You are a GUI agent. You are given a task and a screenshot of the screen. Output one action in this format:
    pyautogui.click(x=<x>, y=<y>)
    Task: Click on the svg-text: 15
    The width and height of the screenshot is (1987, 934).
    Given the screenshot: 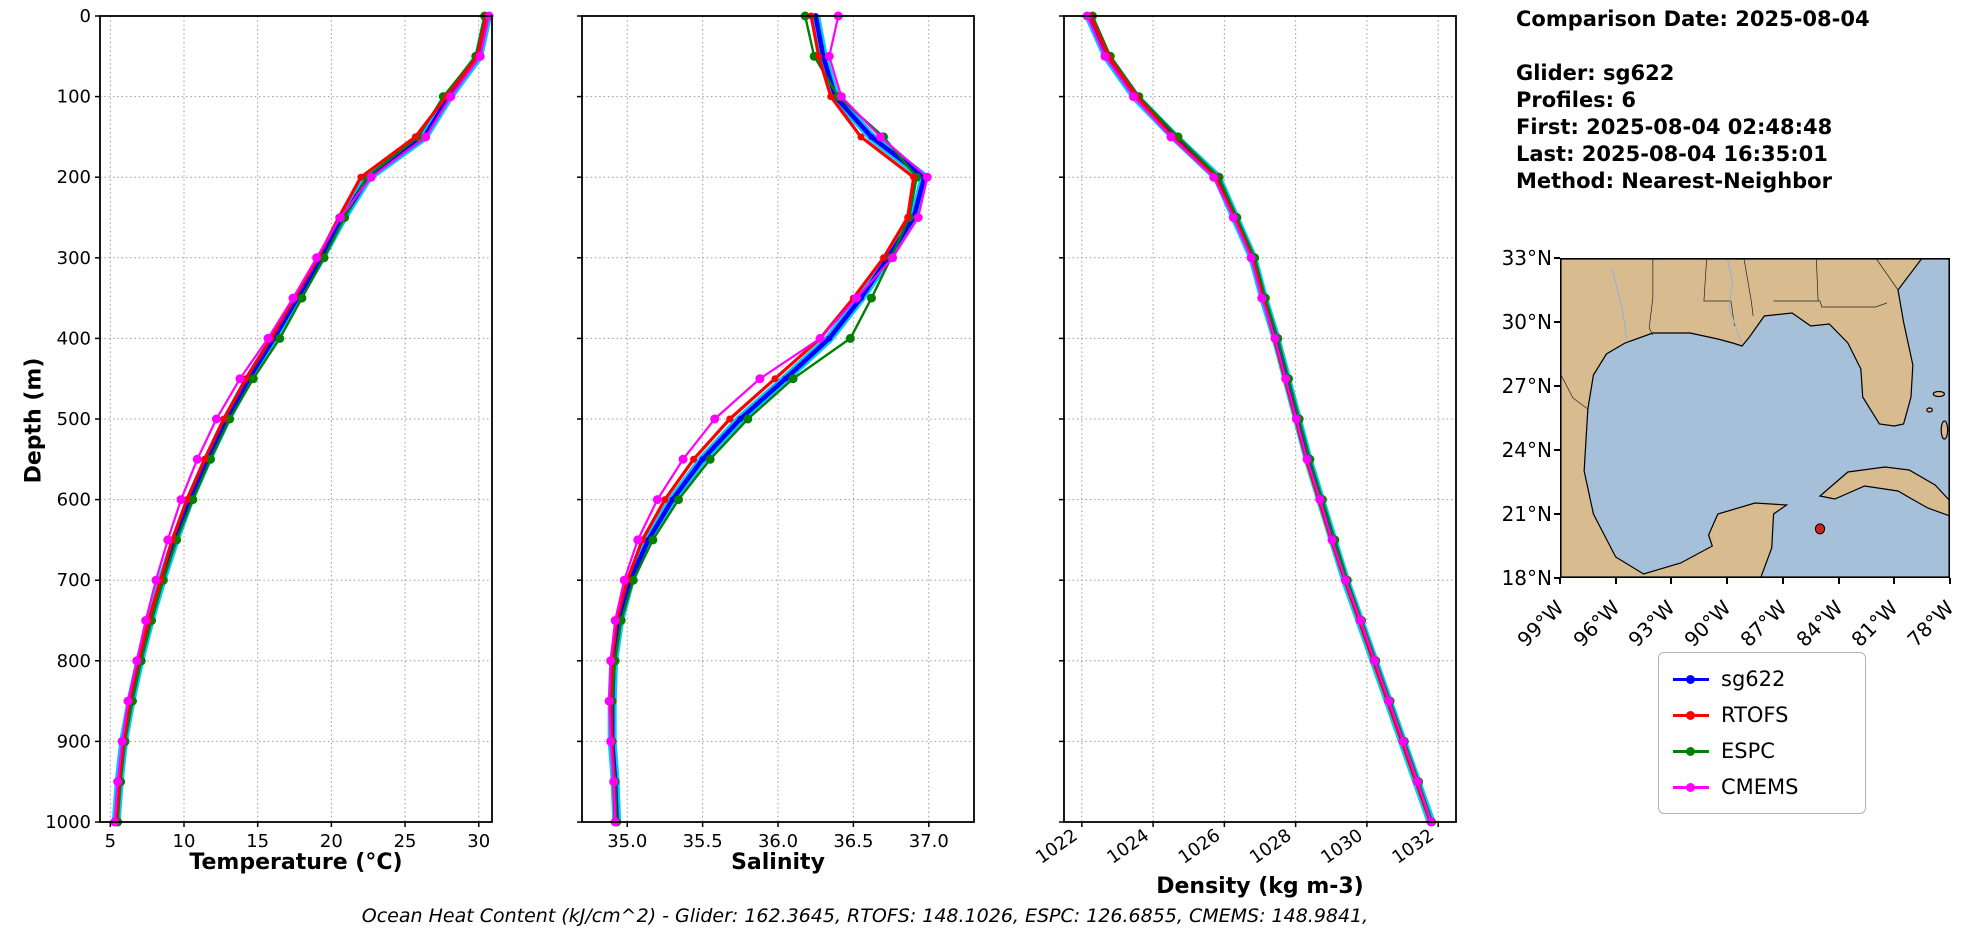 What is the action you would take?
    pyautogui.click(x=257, y=841)
    